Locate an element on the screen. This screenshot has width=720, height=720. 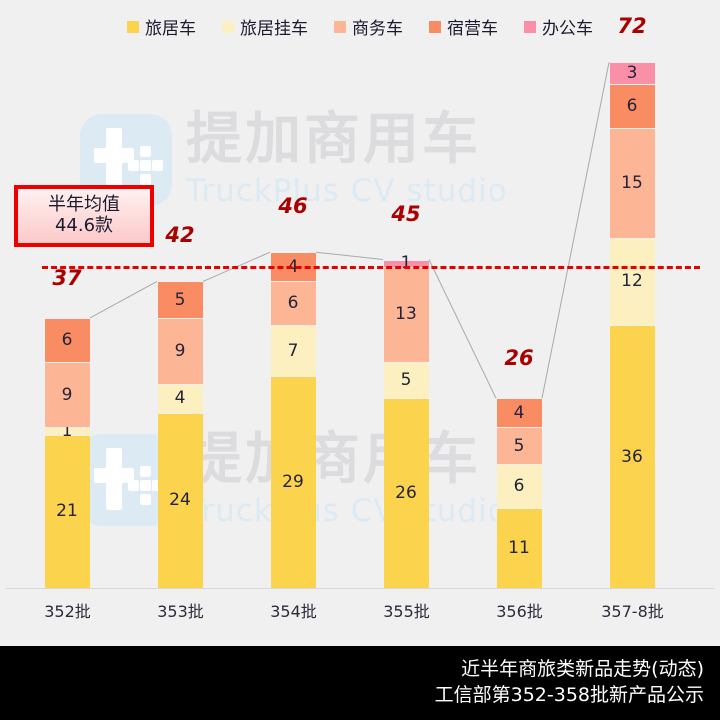
bar-segment-value: 21 is located at coordinates (67, 511).